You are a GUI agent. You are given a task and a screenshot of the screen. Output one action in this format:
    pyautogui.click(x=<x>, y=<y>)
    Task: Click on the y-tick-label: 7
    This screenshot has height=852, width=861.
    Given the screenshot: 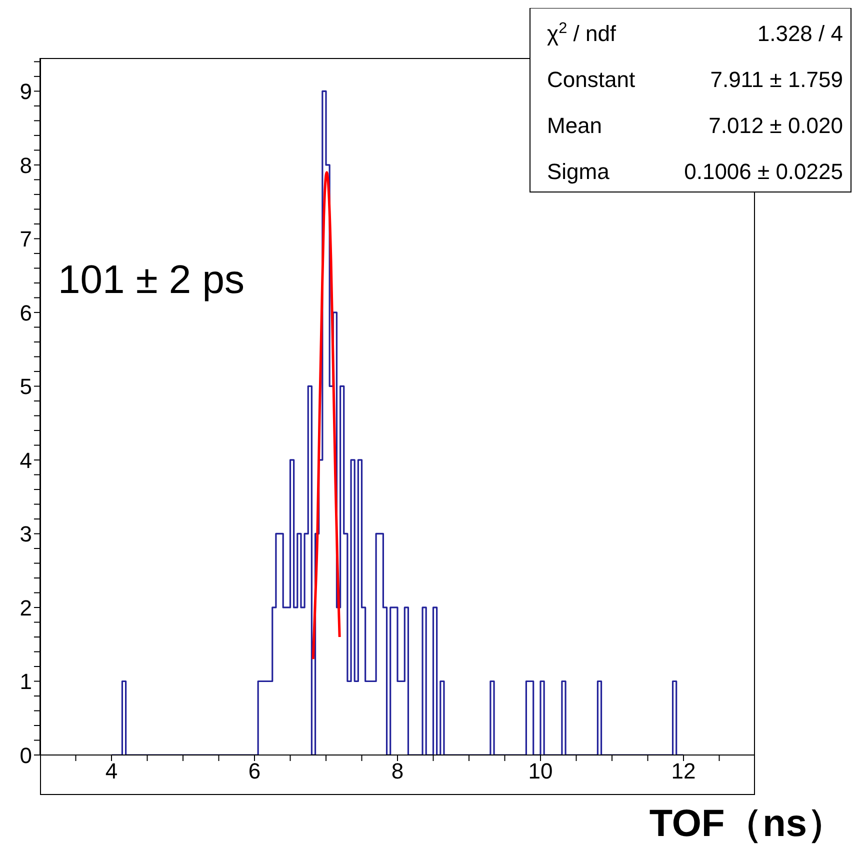 What is the action you would take?
    pyautogui.click(x=26, y=239)
    